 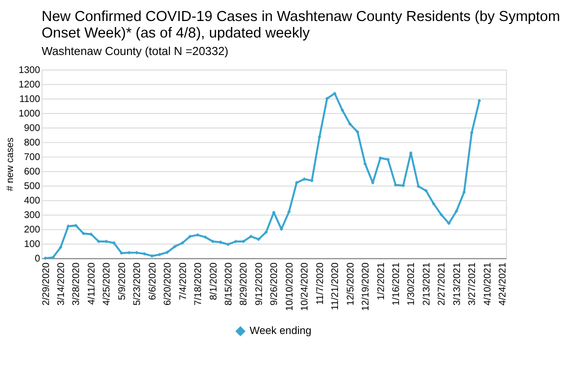 I want to click on x-tick-label: 2/29/2020, so click(x=46, y=284).